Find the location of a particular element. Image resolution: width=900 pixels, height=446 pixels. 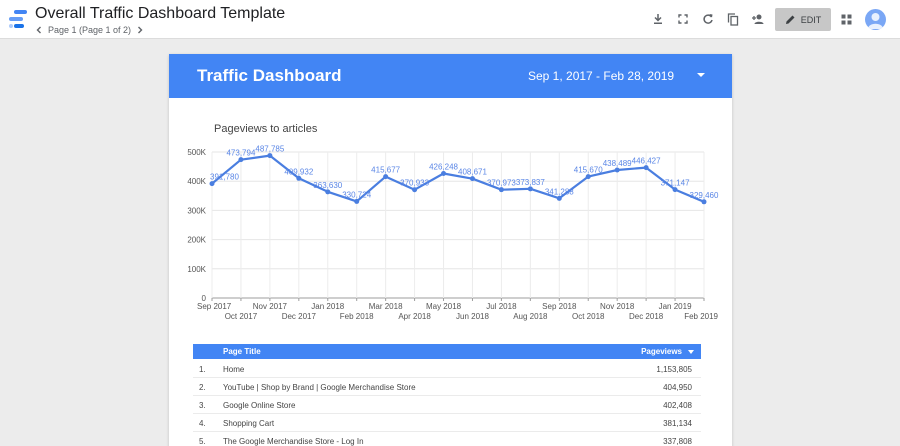

page-navigator: Page 1 (Page 1 of 2) is located at coordinates (89, 30).